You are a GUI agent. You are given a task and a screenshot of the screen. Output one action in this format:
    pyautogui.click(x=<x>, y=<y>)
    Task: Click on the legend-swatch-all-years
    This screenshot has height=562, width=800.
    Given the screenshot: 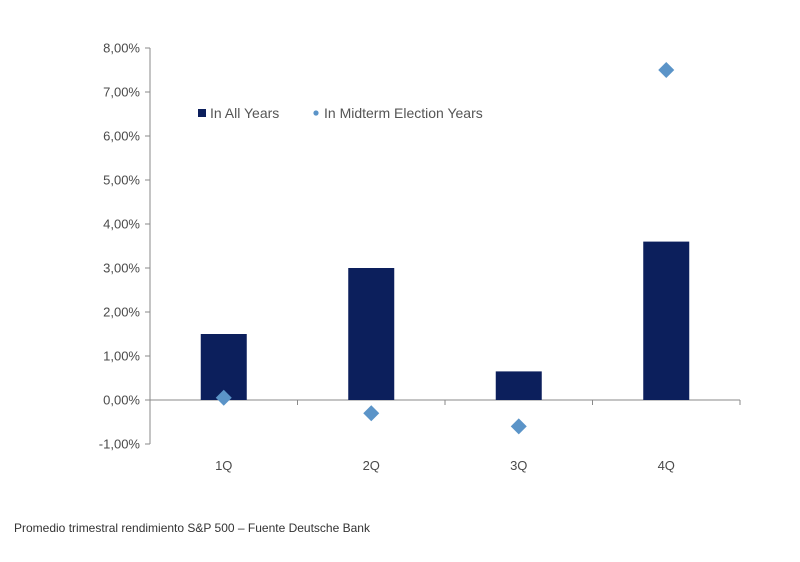 What is the action you would take?
    pyautogui.click(x=202, y=113)
    